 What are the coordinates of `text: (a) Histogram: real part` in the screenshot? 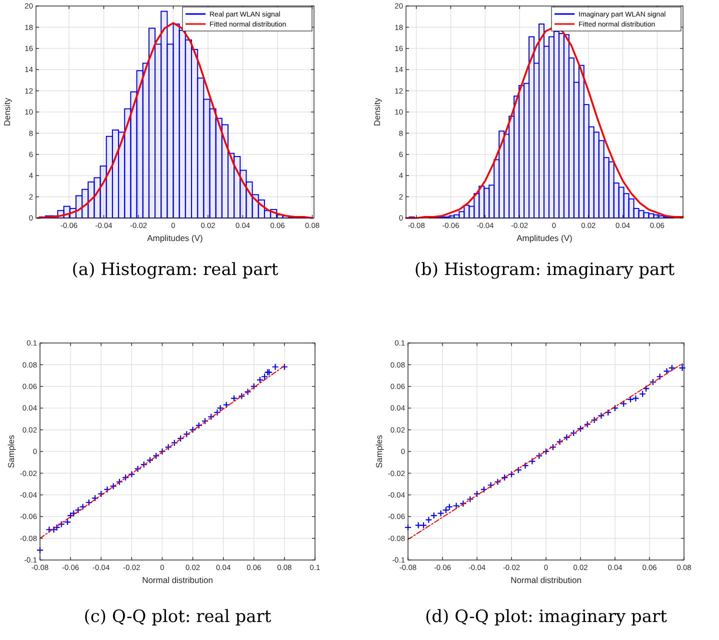 It's located at (175, 270).